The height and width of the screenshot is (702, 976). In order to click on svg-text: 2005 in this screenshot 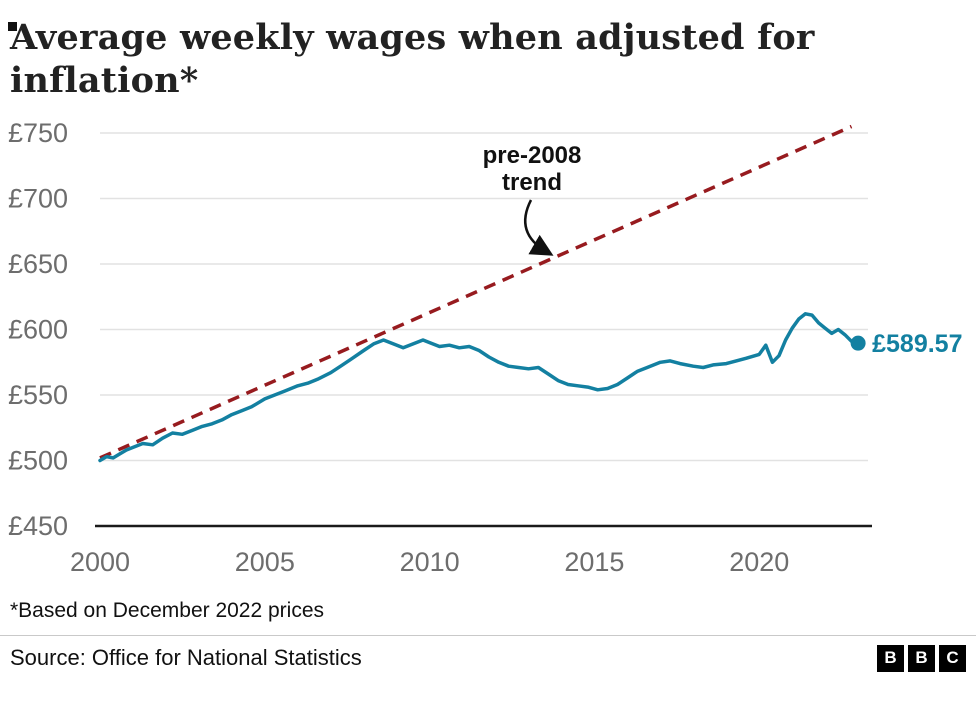, I will do `click(265, 562)`.